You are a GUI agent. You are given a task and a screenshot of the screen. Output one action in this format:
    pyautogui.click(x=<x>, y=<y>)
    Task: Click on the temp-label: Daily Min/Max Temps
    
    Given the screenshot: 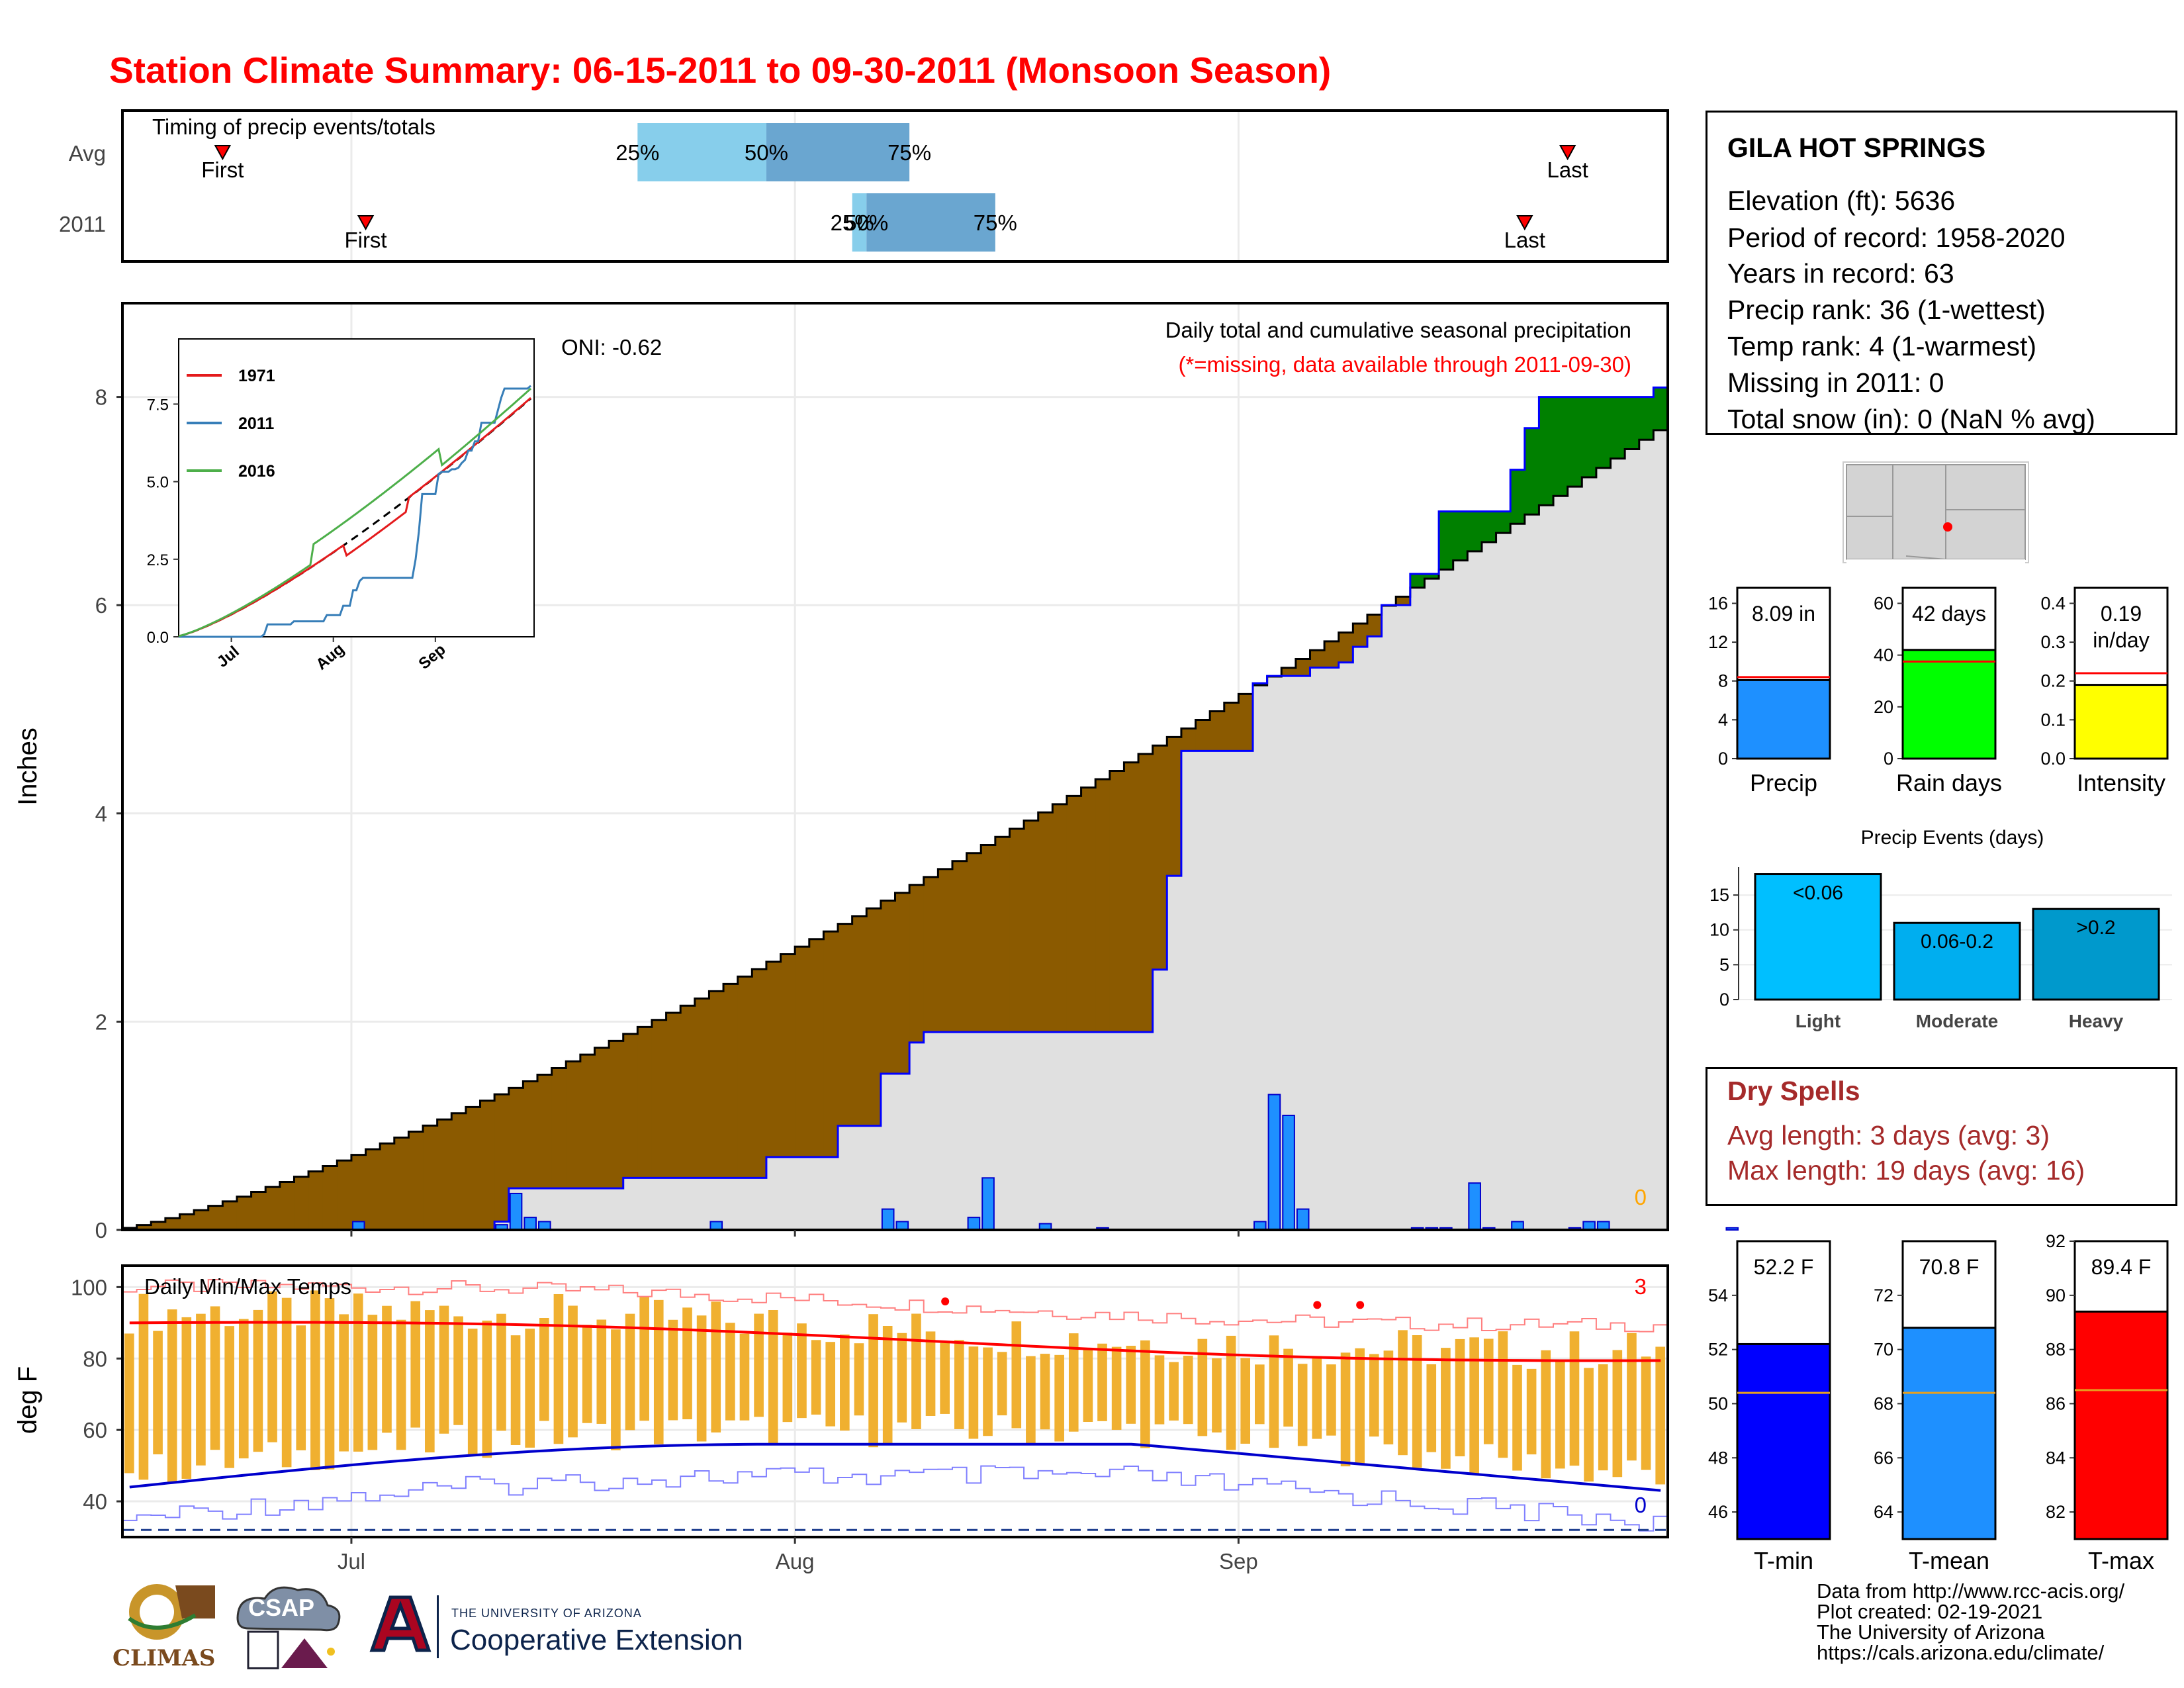 What is the action you would take?
    pyautogui.click(x=247, y=1286)
    